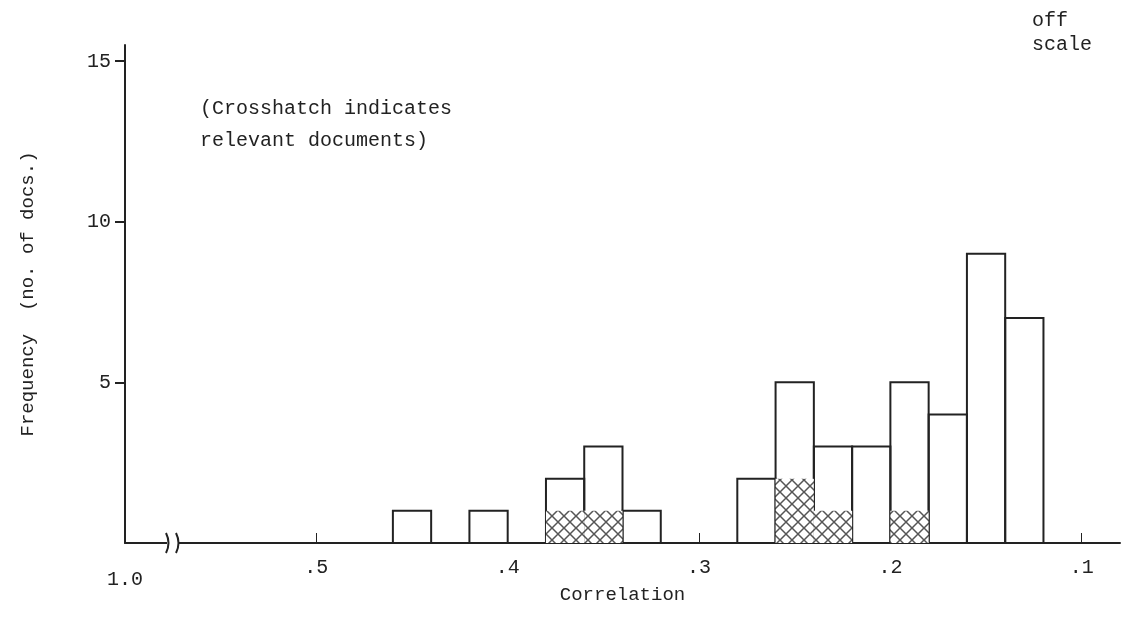  I want to click on y-tick-label: 10, so click(98, 222).